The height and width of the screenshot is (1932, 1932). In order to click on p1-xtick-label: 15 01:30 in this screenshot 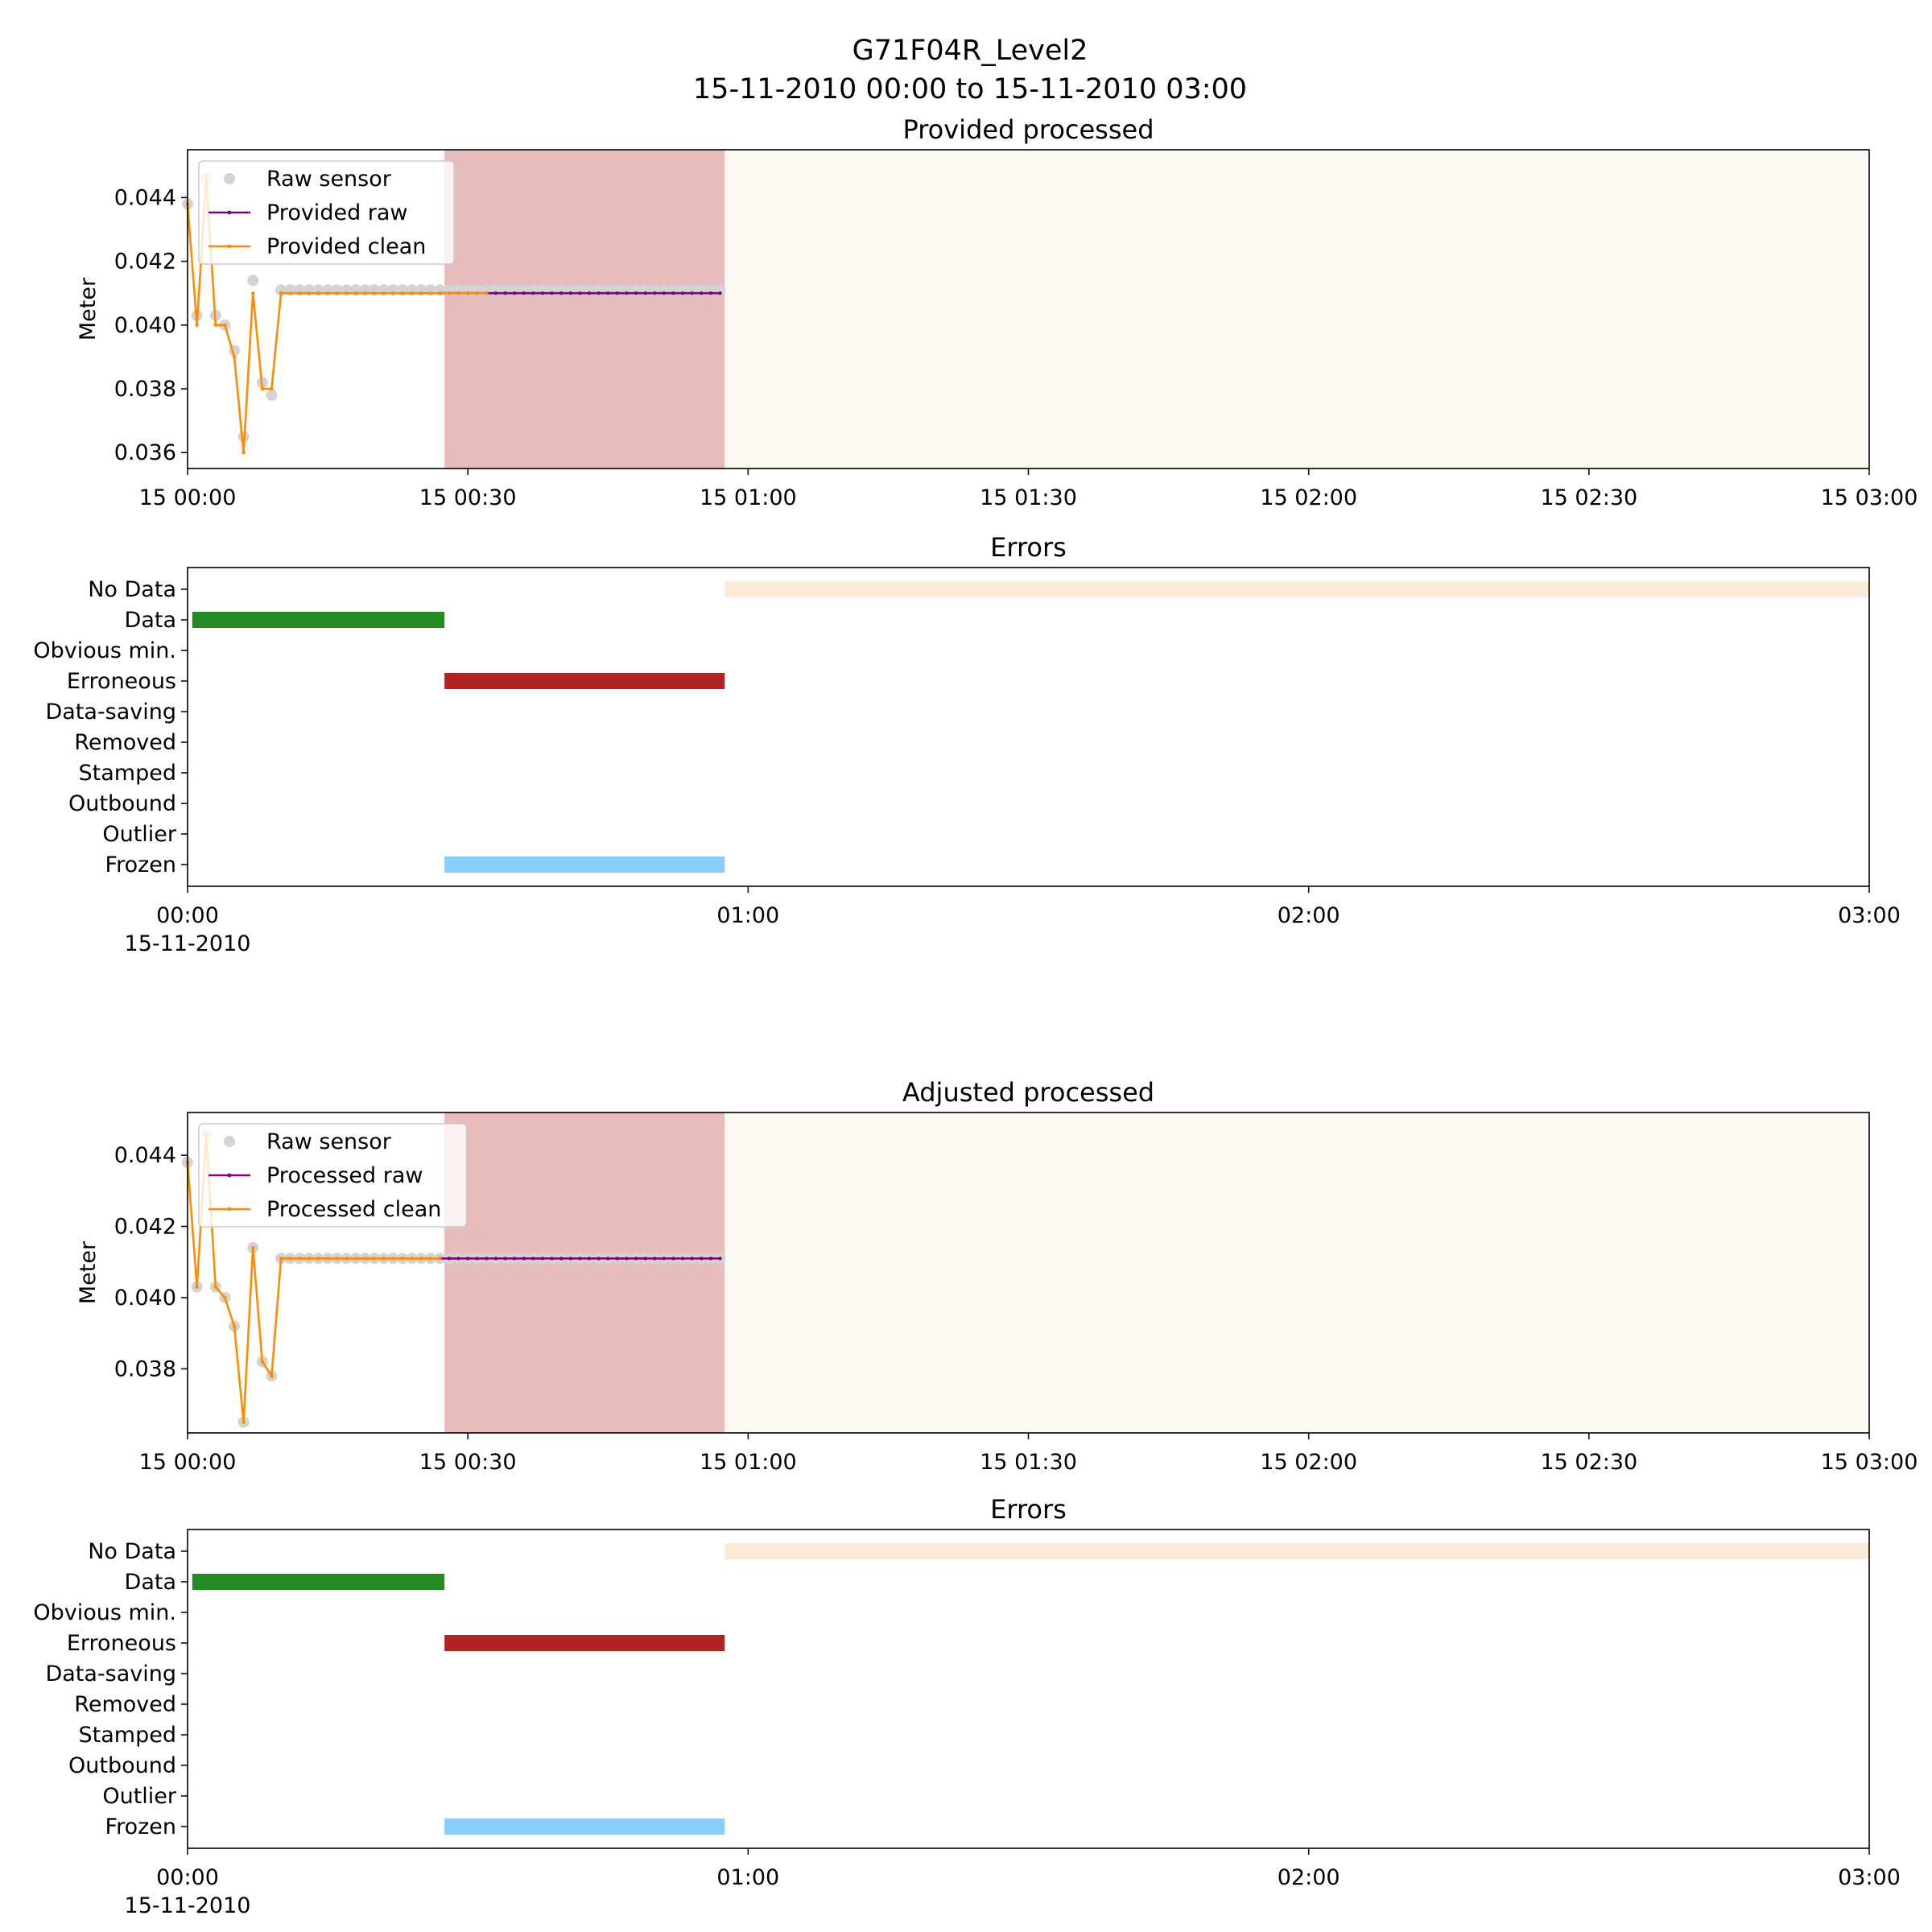, I will do `click(1028, 497)`.